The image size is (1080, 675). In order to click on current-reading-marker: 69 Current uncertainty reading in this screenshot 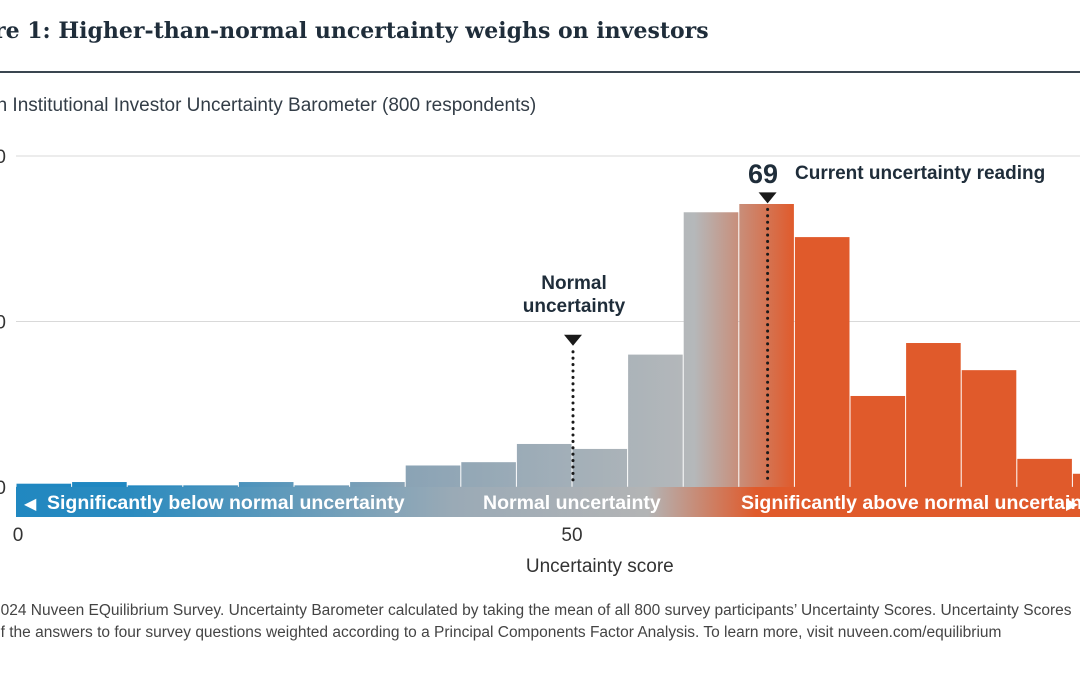, I will do `click(896, 322)`.